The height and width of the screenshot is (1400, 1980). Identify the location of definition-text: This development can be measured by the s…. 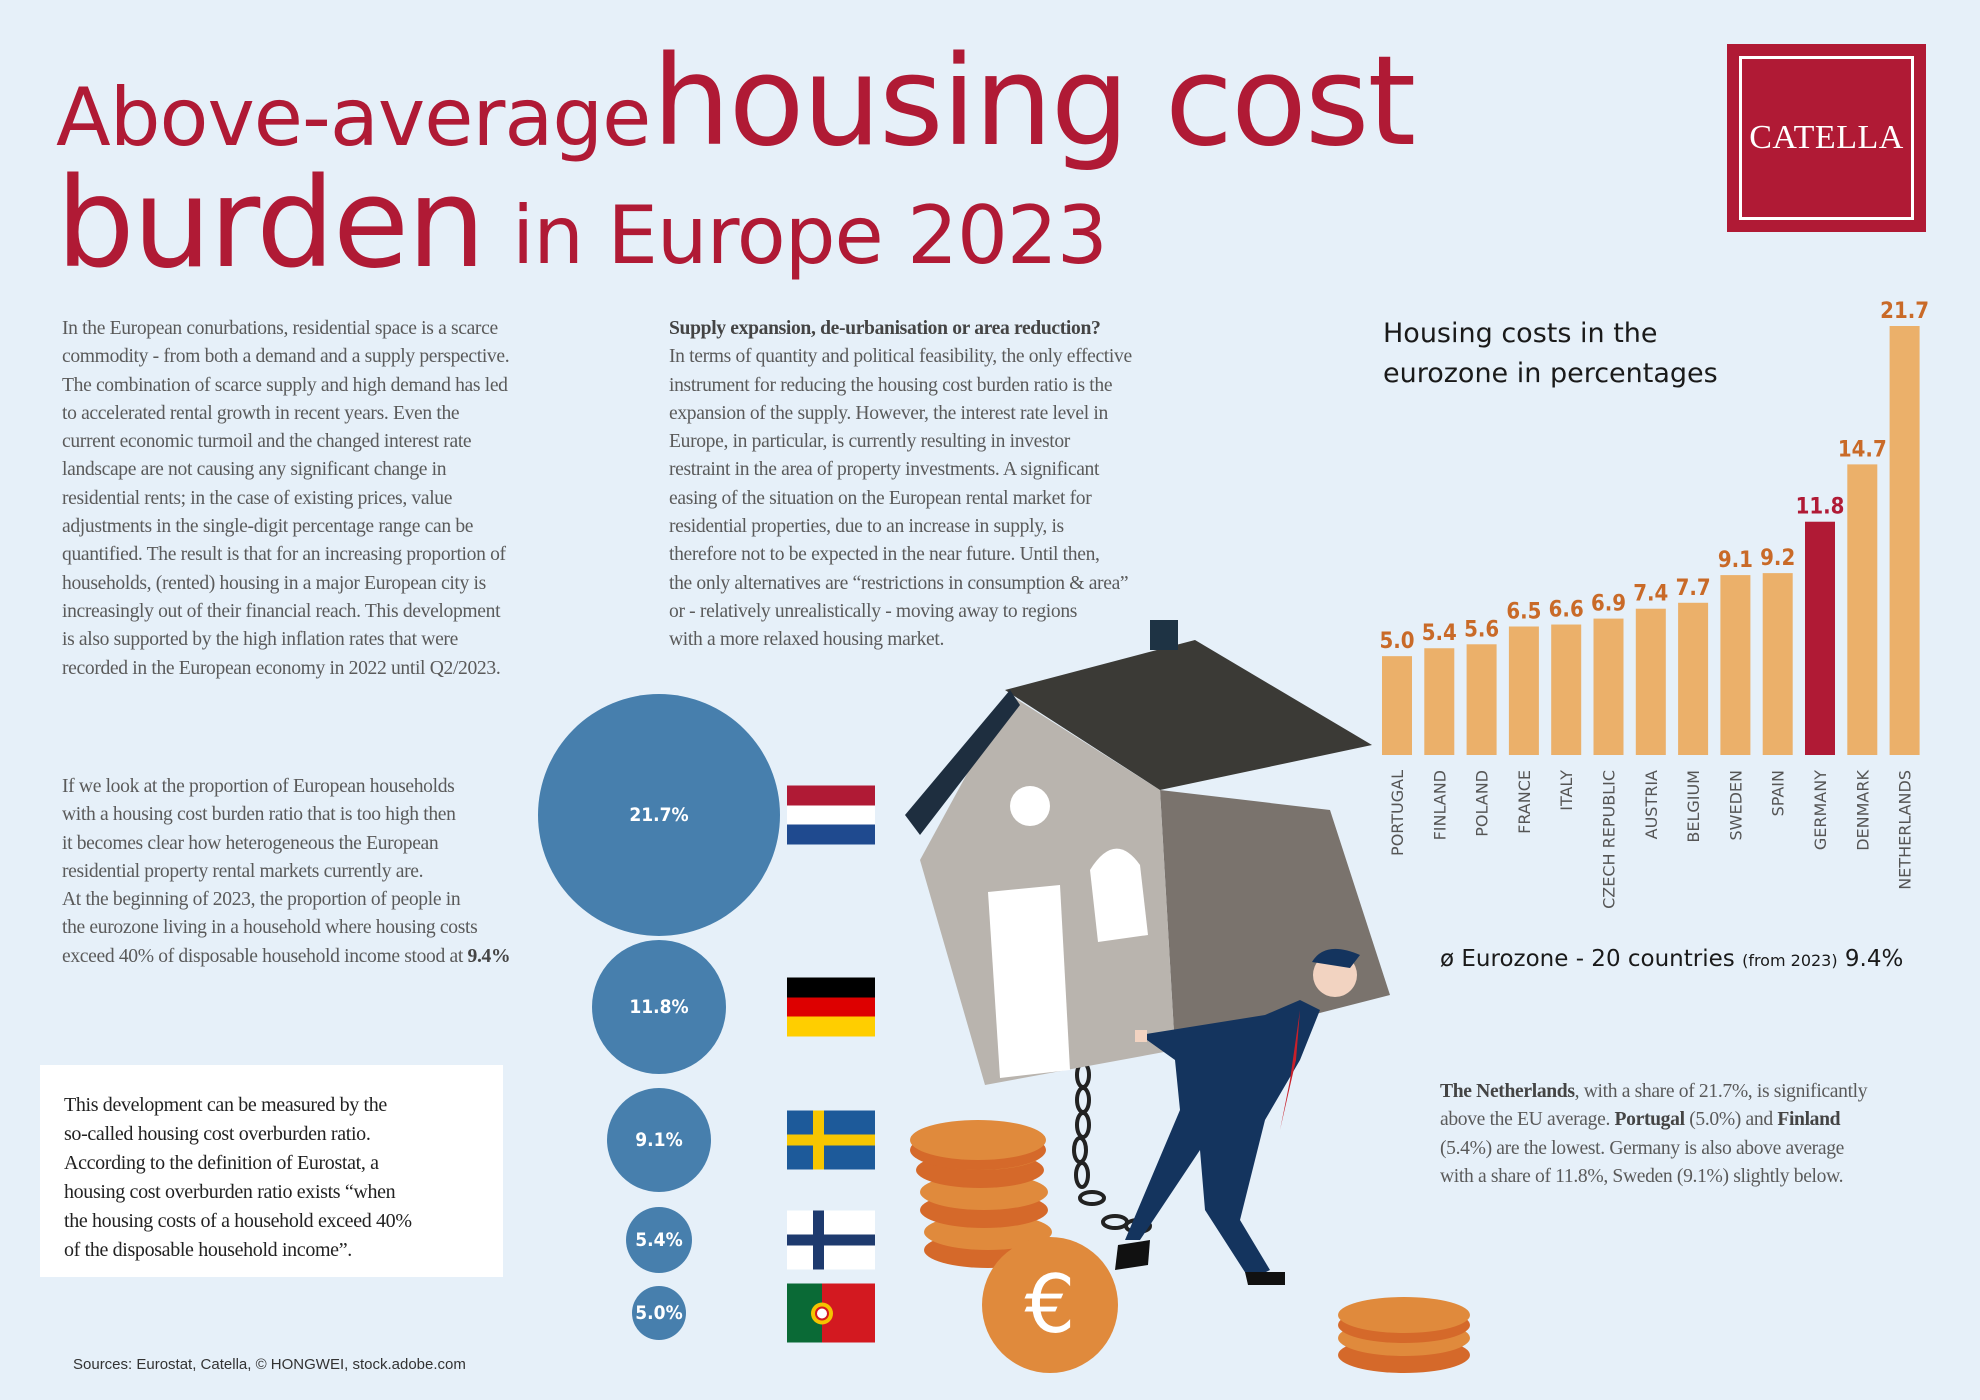
(238, 1178).